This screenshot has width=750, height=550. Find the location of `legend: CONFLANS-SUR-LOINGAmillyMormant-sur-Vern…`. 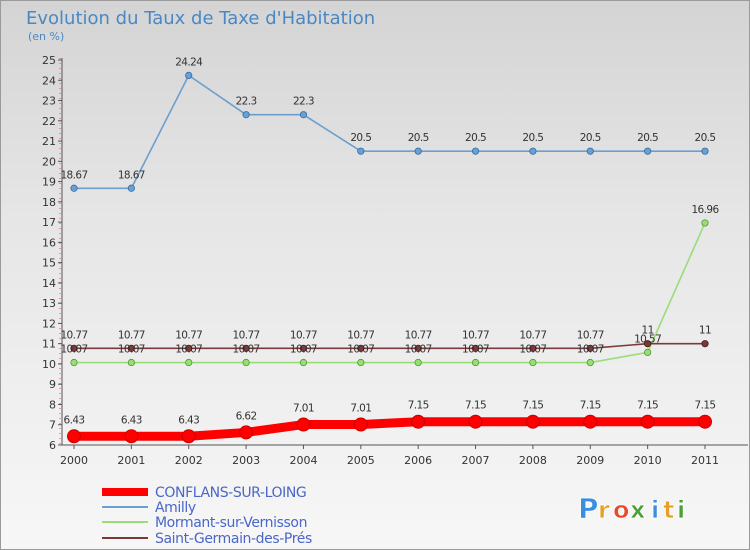

legend: CONFLANS-SUR-LOINGAmillyMormant-sur-Vern… is located at coordinates (207, 516).